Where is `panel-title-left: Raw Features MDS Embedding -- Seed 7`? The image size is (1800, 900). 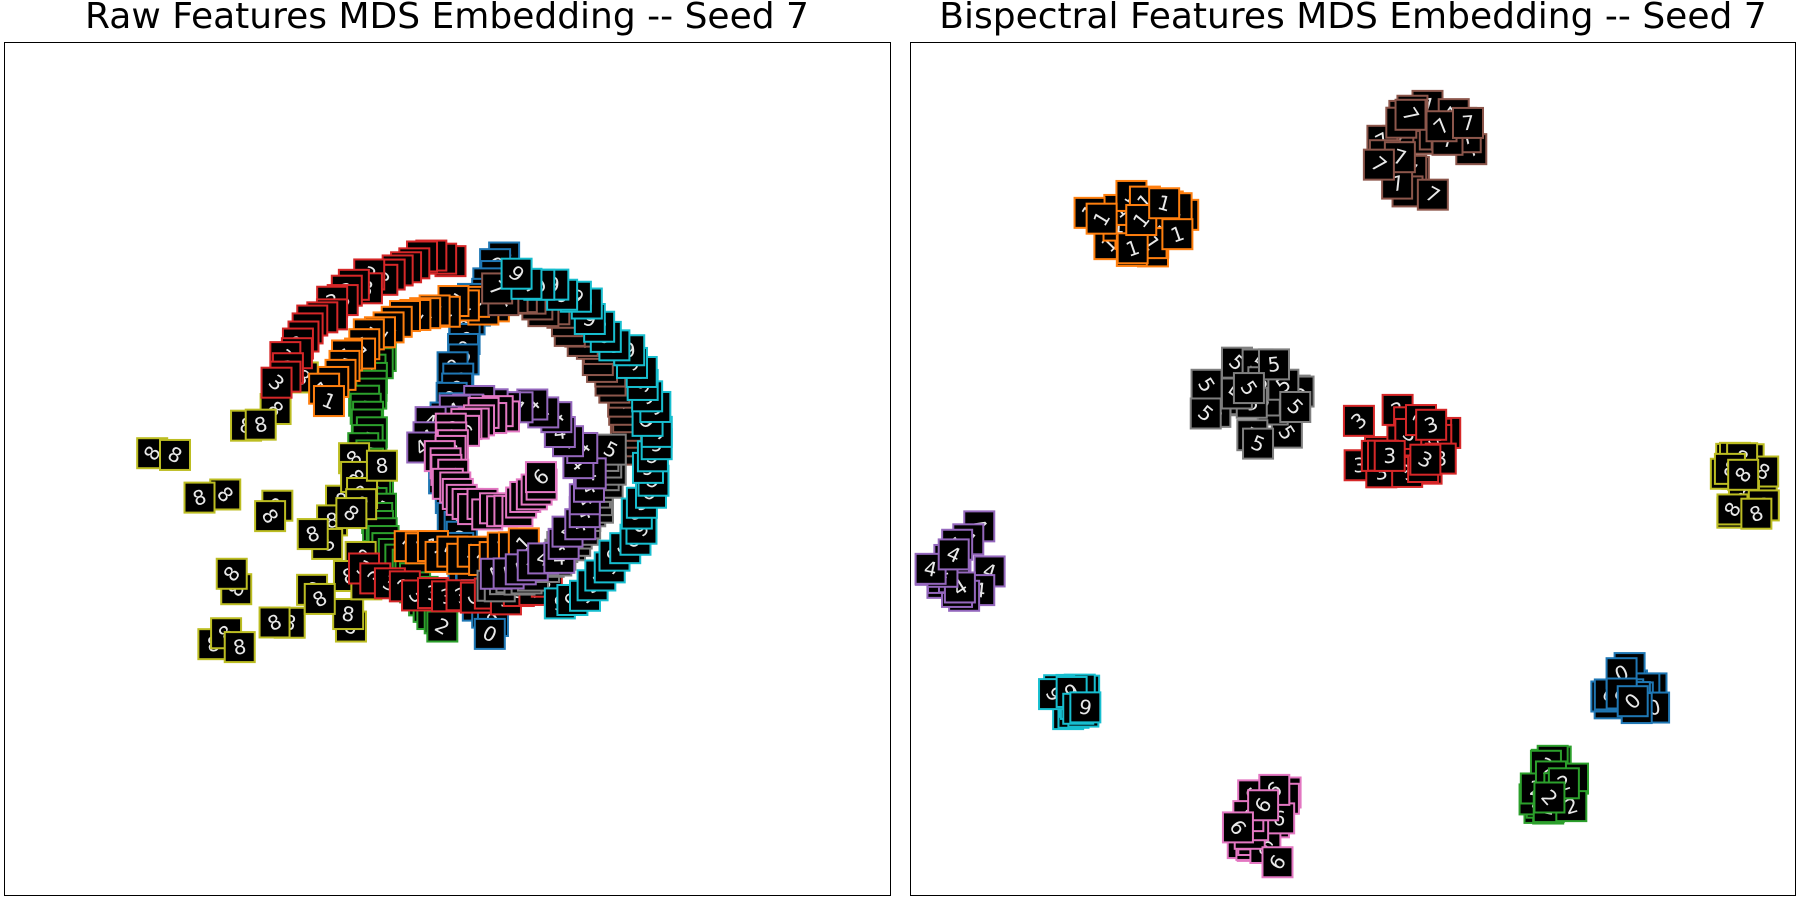 panel-title-left: Raw Features MDS Embedding -- Seed 7 is located at coordinates (447, 18).